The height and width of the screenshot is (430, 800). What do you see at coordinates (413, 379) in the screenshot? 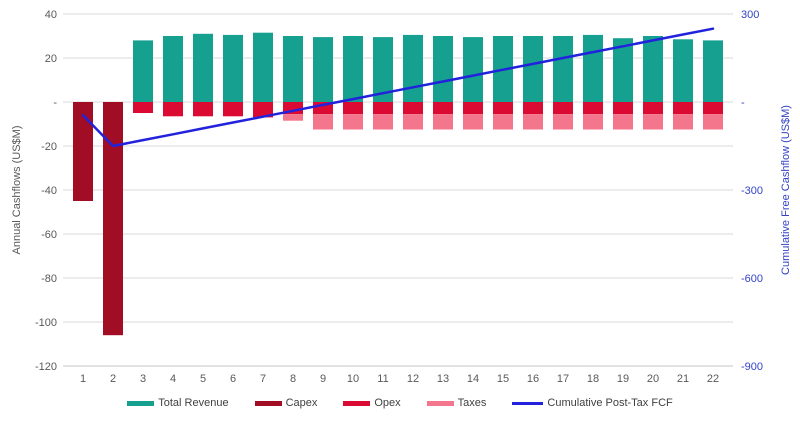
I see `x-axis-label: 12` at bounding box center [413, 379].